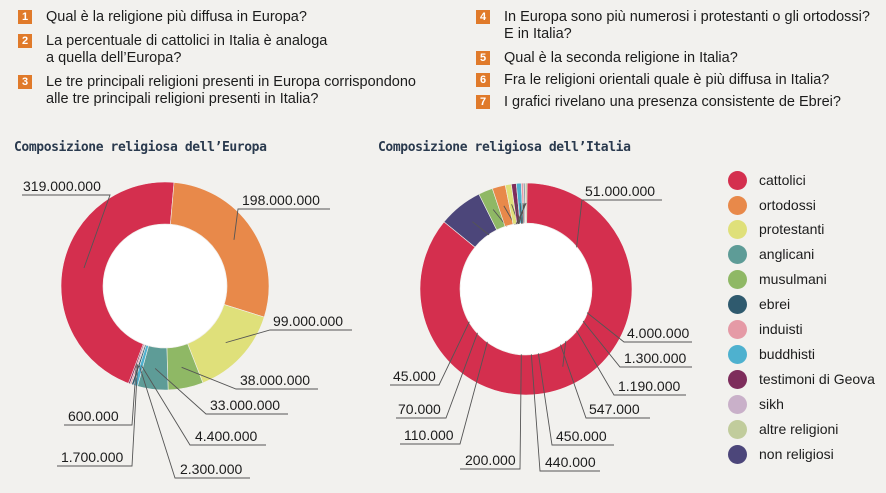  Describe the element at coordinates (570, 462) in the screenshot. I see `value-label-buddhisti: 440.000` at that location.